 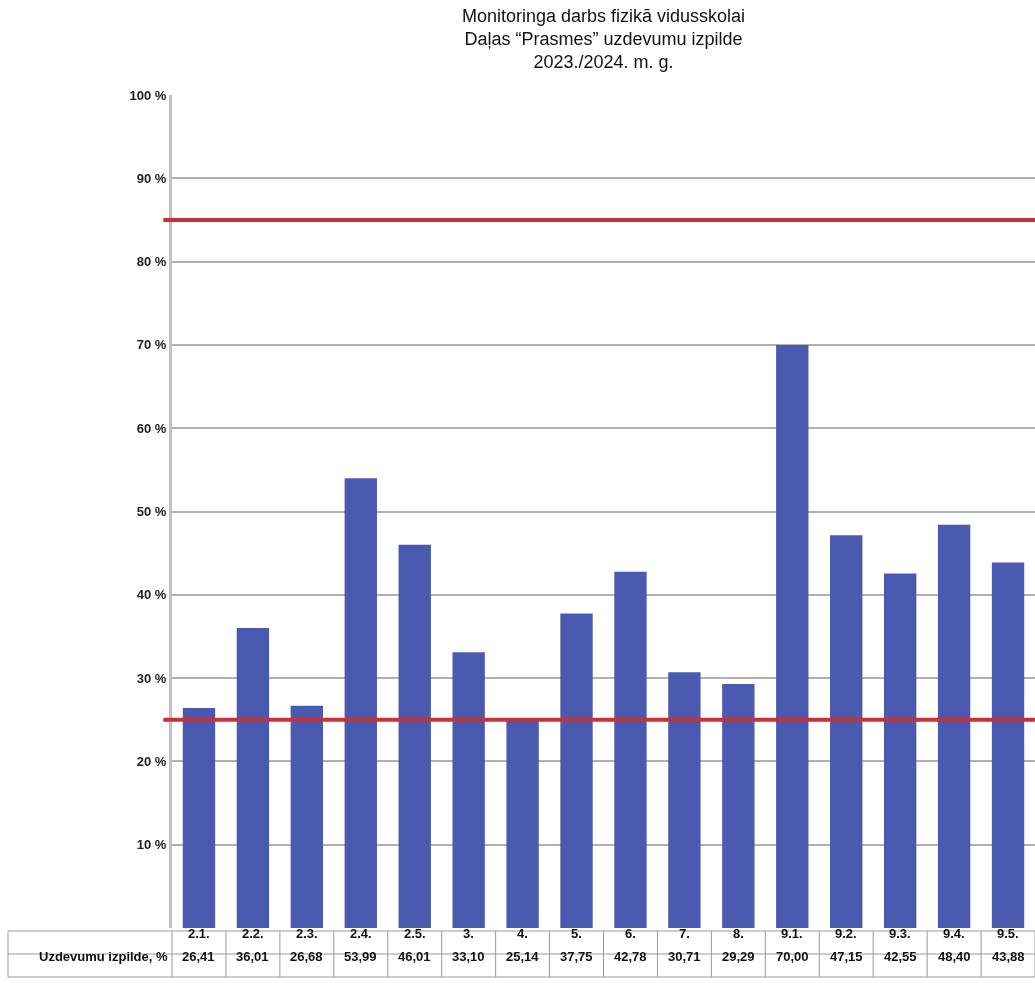 I want to click on y-tick-label: 10 %, so click(x=151, y=845).